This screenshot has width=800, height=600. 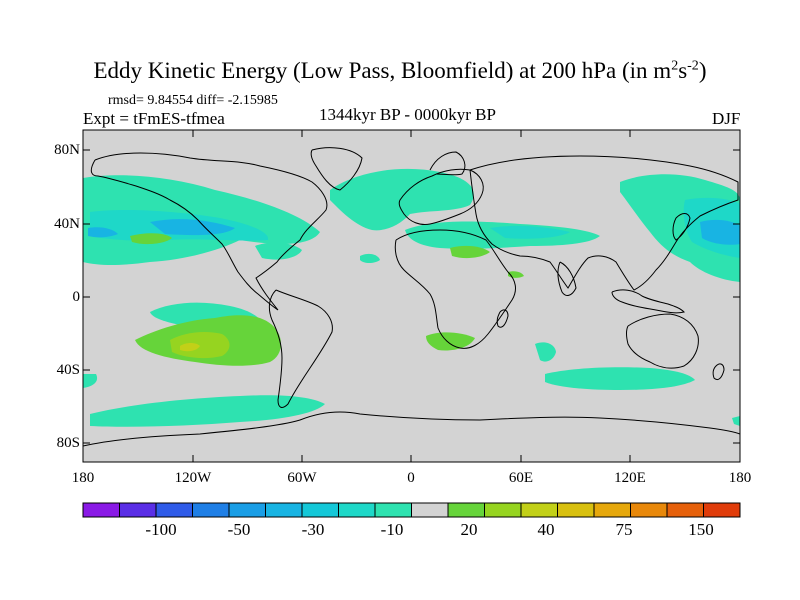 I want to click on anomaly-south-africa-positive, so click(x=450, y=341).